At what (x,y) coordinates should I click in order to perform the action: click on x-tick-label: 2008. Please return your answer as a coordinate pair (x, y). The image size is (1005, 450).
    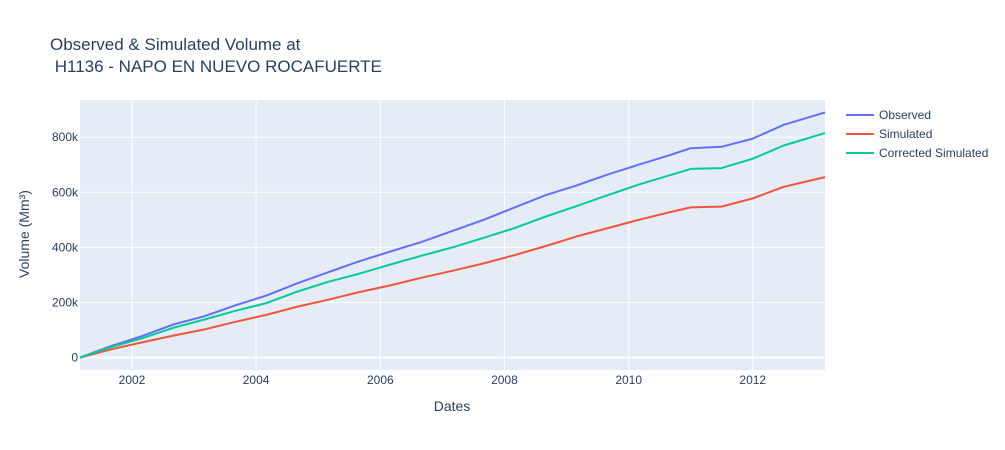
    Looking at the image, I should click on (504, 380).